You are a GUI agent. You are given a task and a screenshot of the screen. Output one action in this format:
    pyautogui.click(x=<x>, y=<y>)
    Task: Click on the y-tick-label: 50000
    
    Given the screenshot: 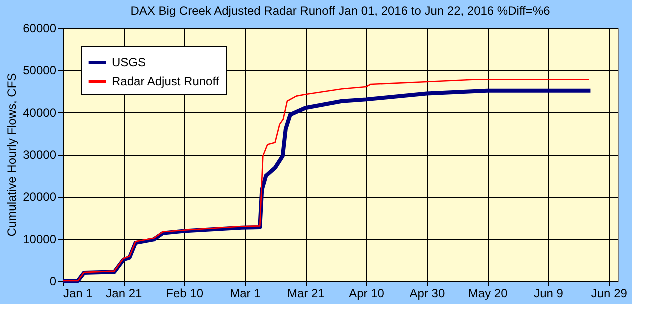 What is the action you would take?
    pyautogui.click(x=40, y=71)
    